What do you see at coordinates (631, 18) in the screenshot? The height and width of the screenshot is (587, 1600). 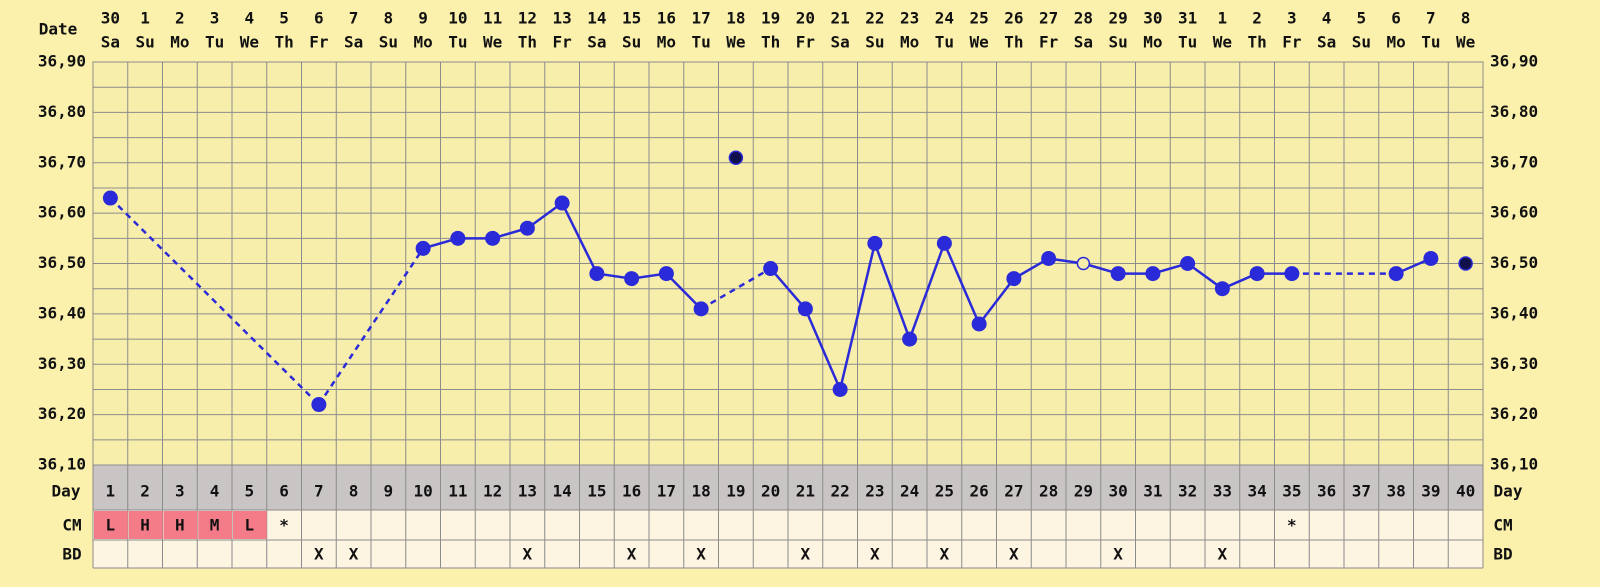 I see `date-number: 15` at bounding box center [631, 18].